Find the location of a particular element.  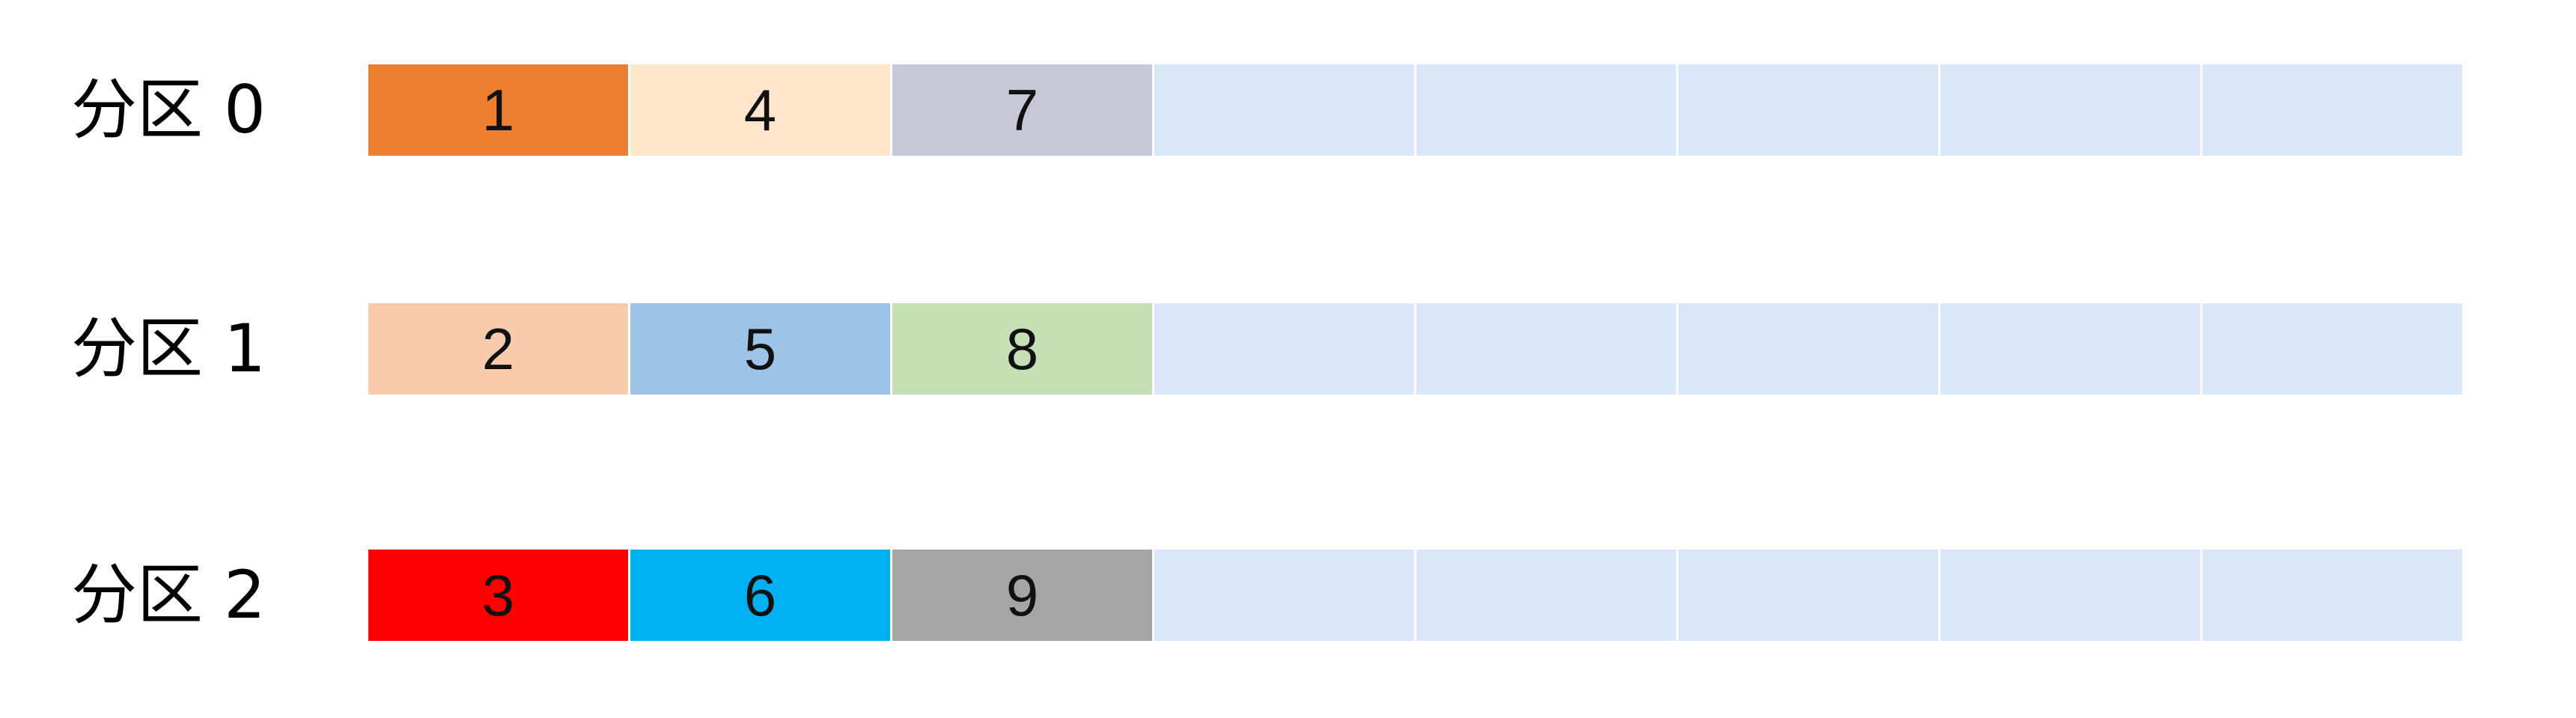

message-cell: 5 is located at coordinates (760, 349).